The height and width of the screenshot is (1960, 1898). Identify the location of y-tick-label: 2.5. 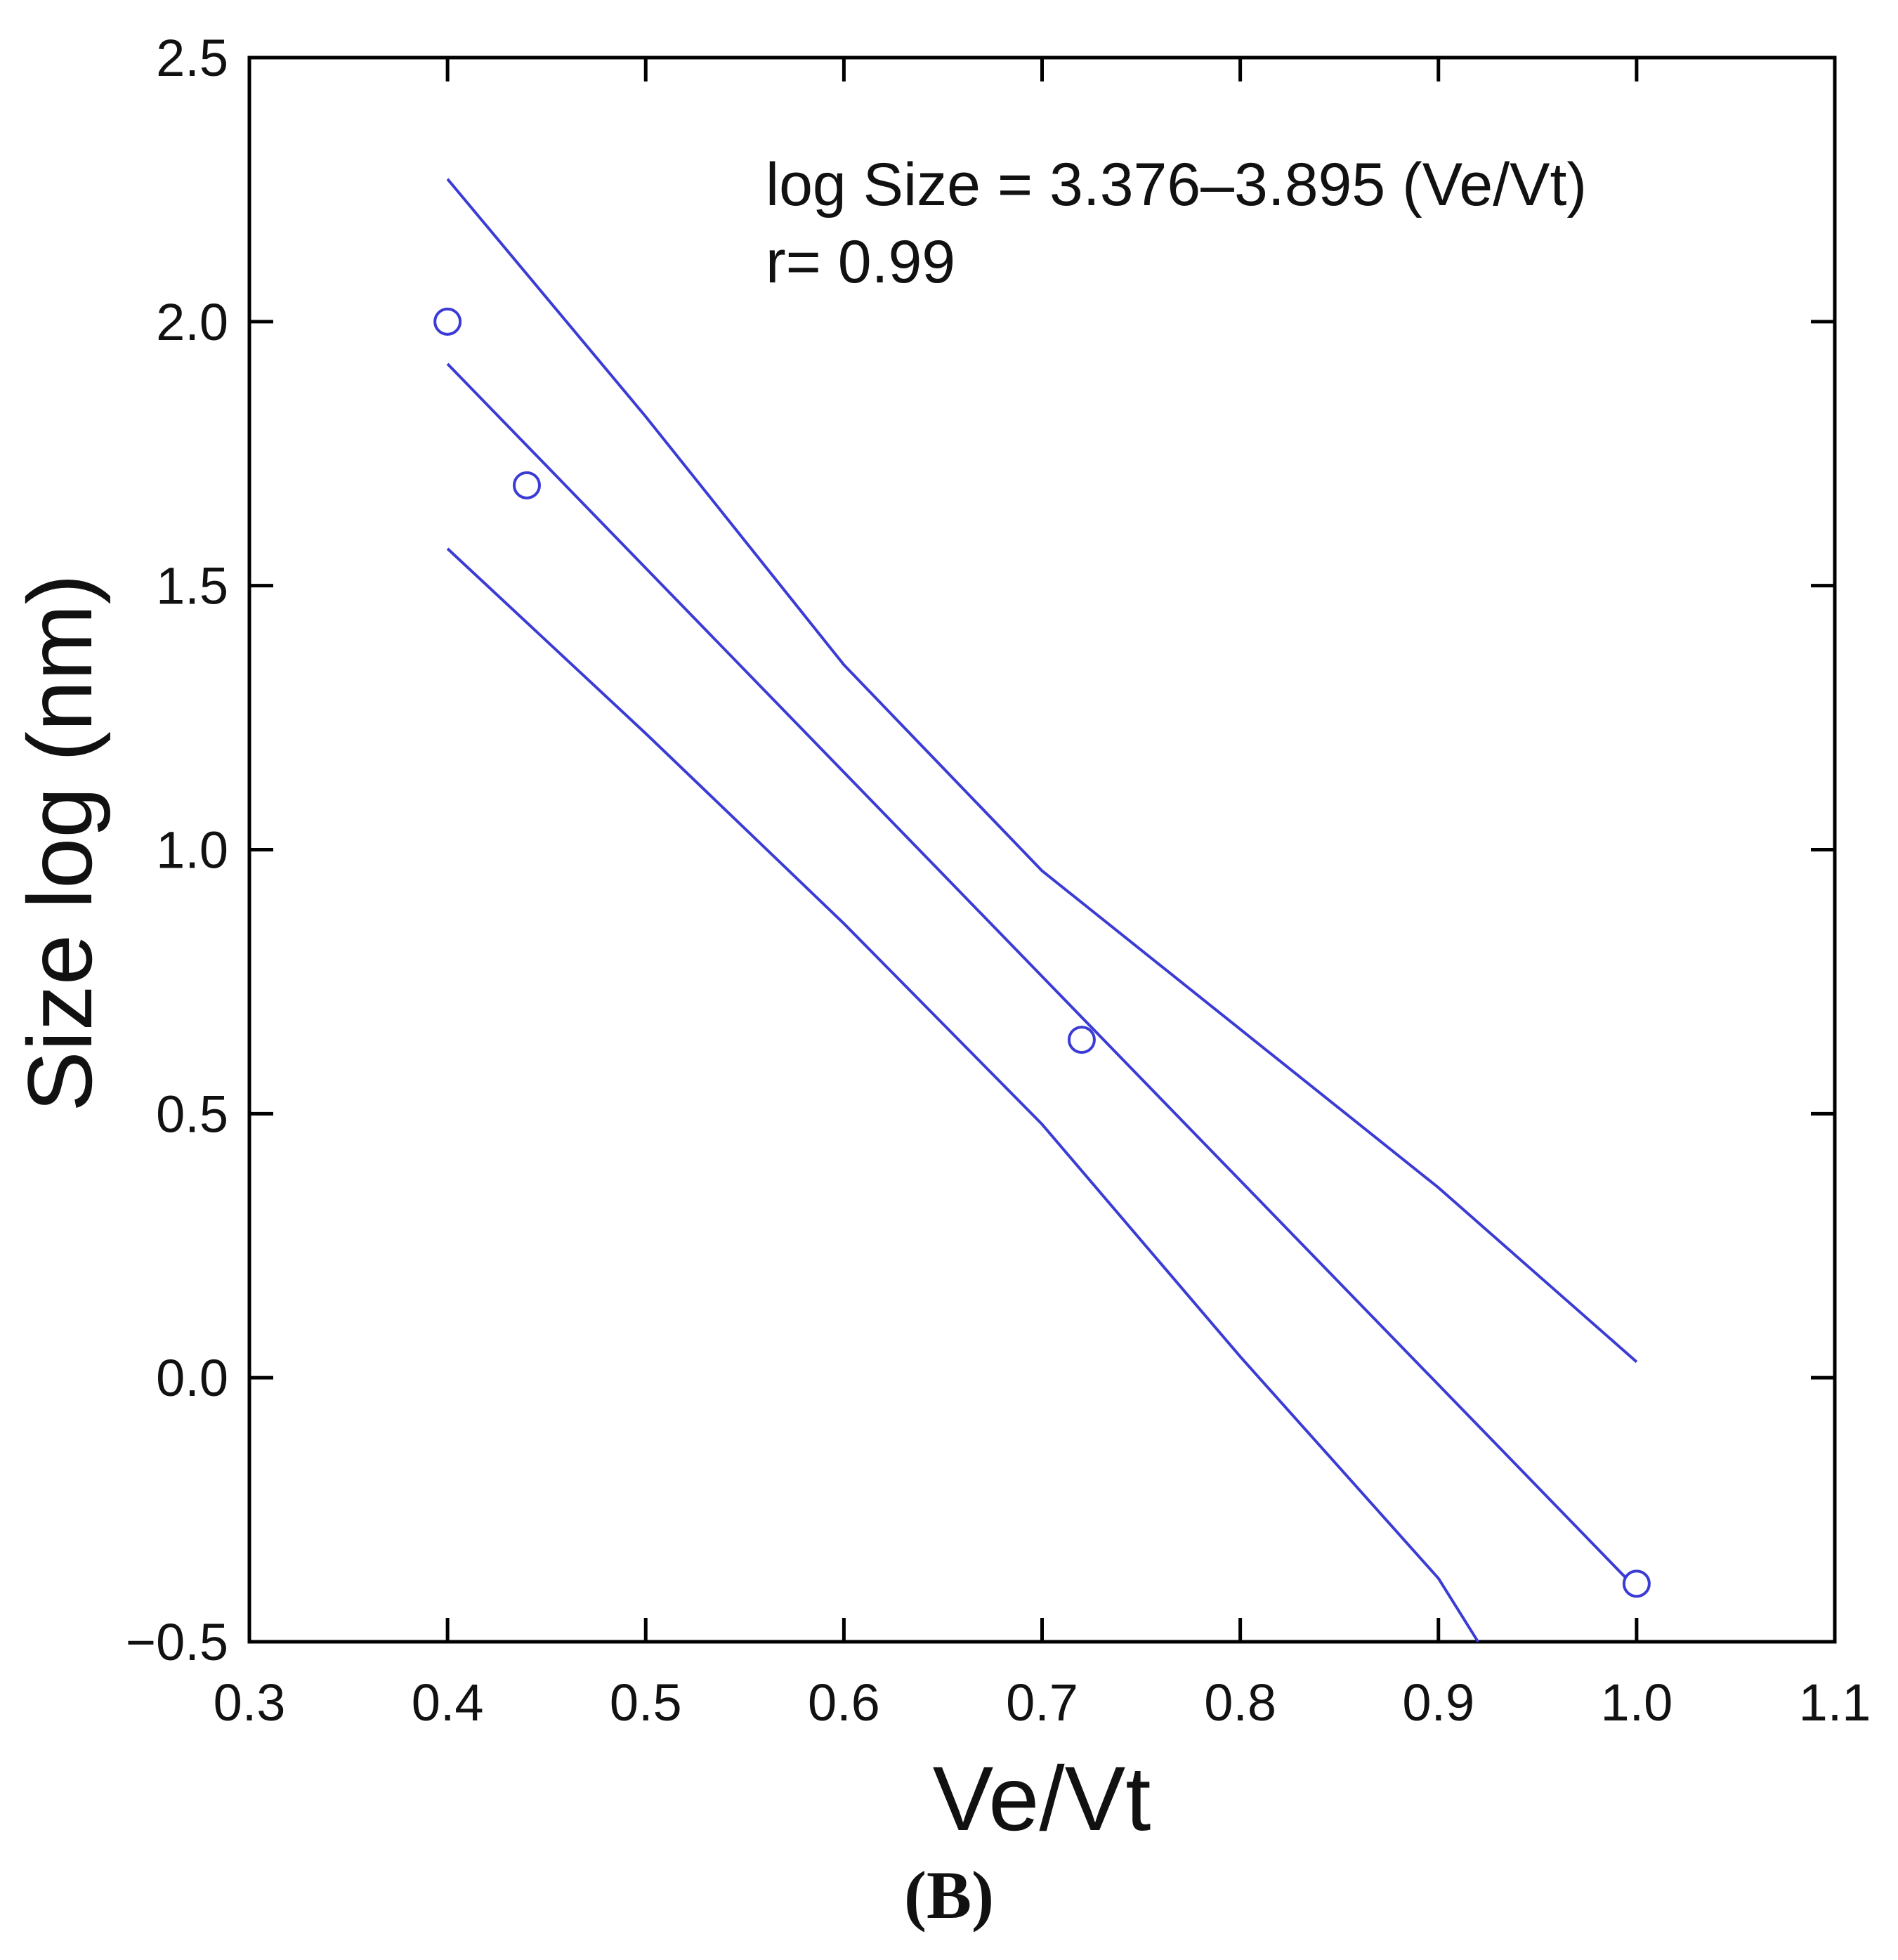
(192, 58).